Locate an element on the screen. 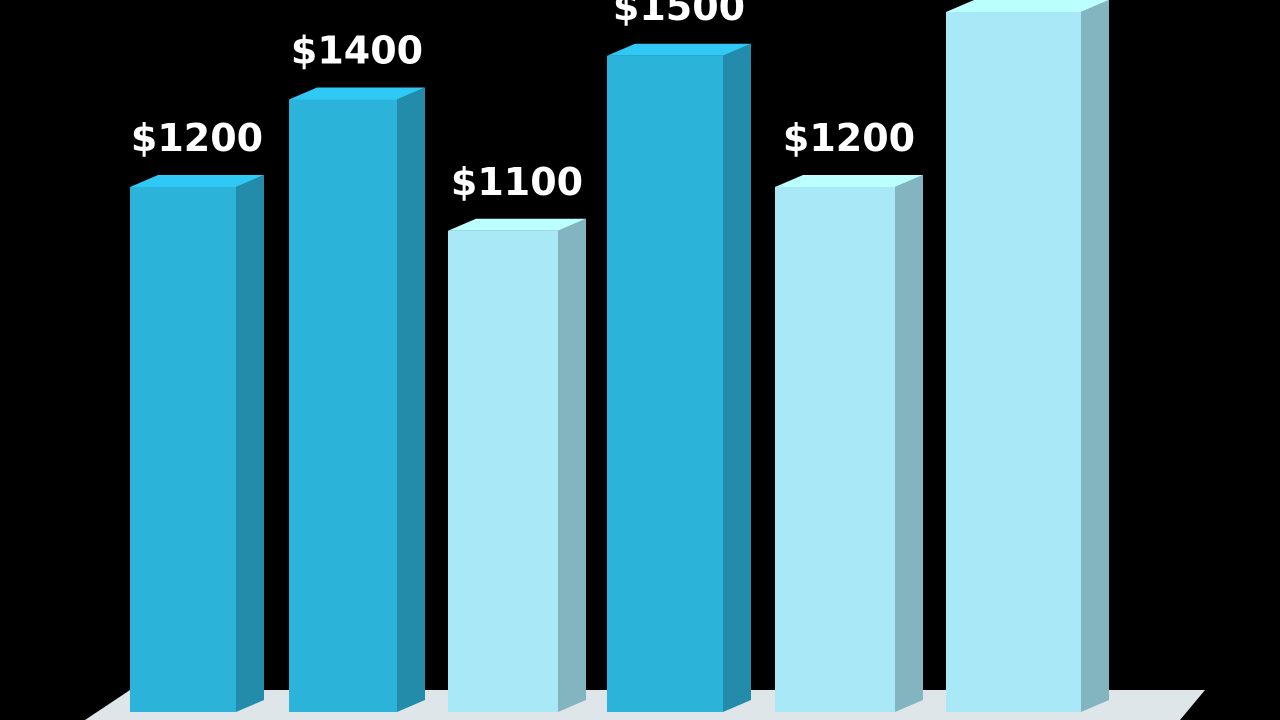  value-label: $1500 is located at coordinates (679, 14).